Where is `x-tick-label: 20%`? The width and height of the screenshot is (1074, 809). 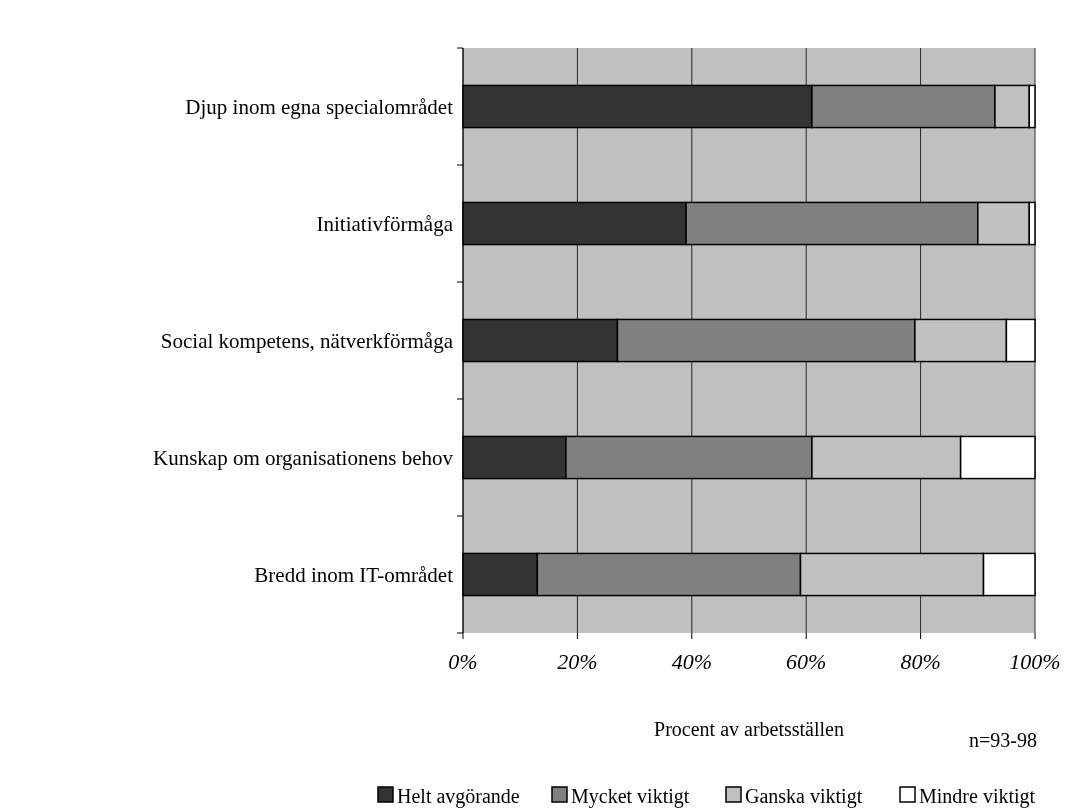
x-tick-label: 20% is located at coordinates (577, 661).